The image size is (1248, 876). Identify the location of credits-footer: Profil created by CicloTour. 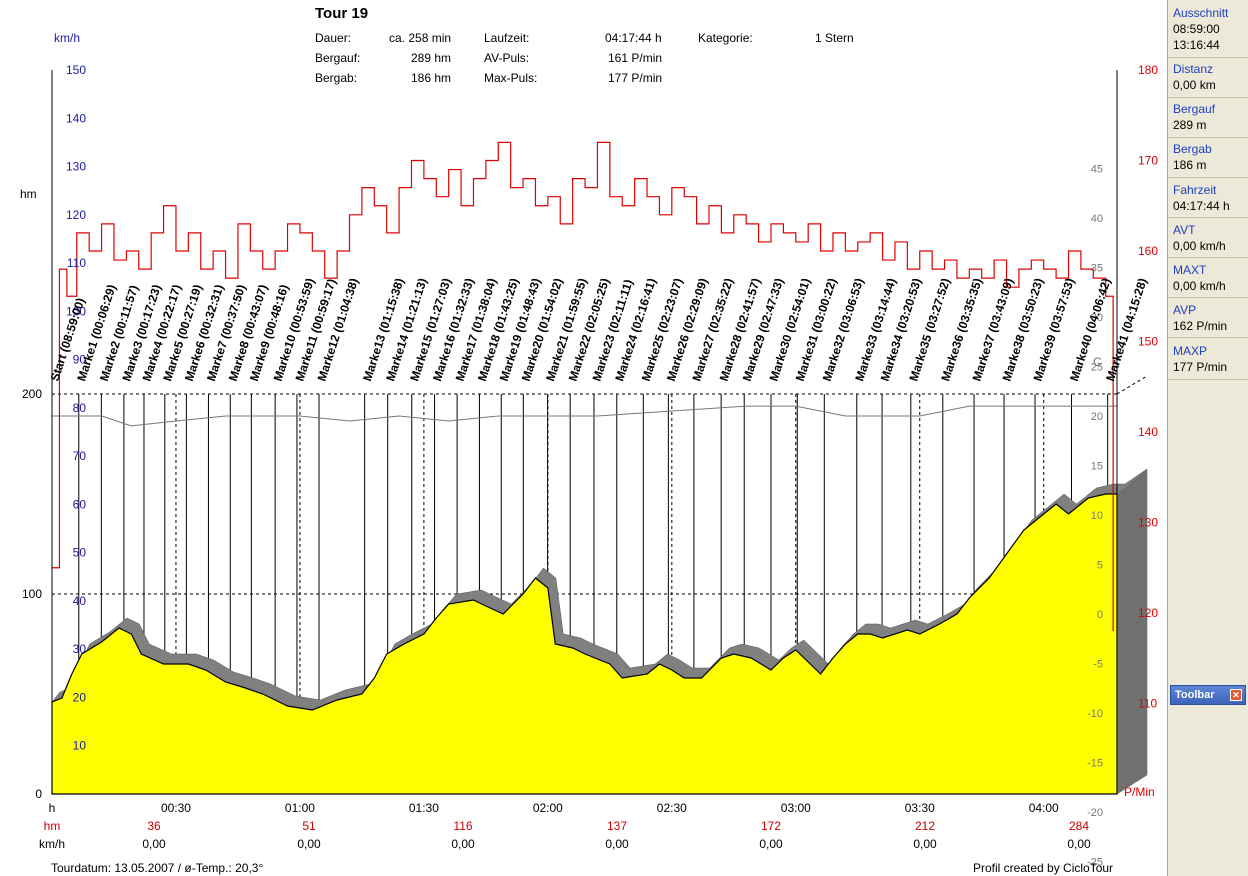
(1043, 868).